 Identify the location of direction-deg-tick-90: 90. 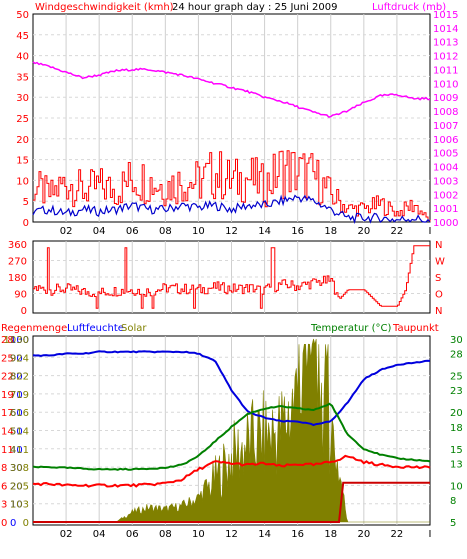
(20, 295).